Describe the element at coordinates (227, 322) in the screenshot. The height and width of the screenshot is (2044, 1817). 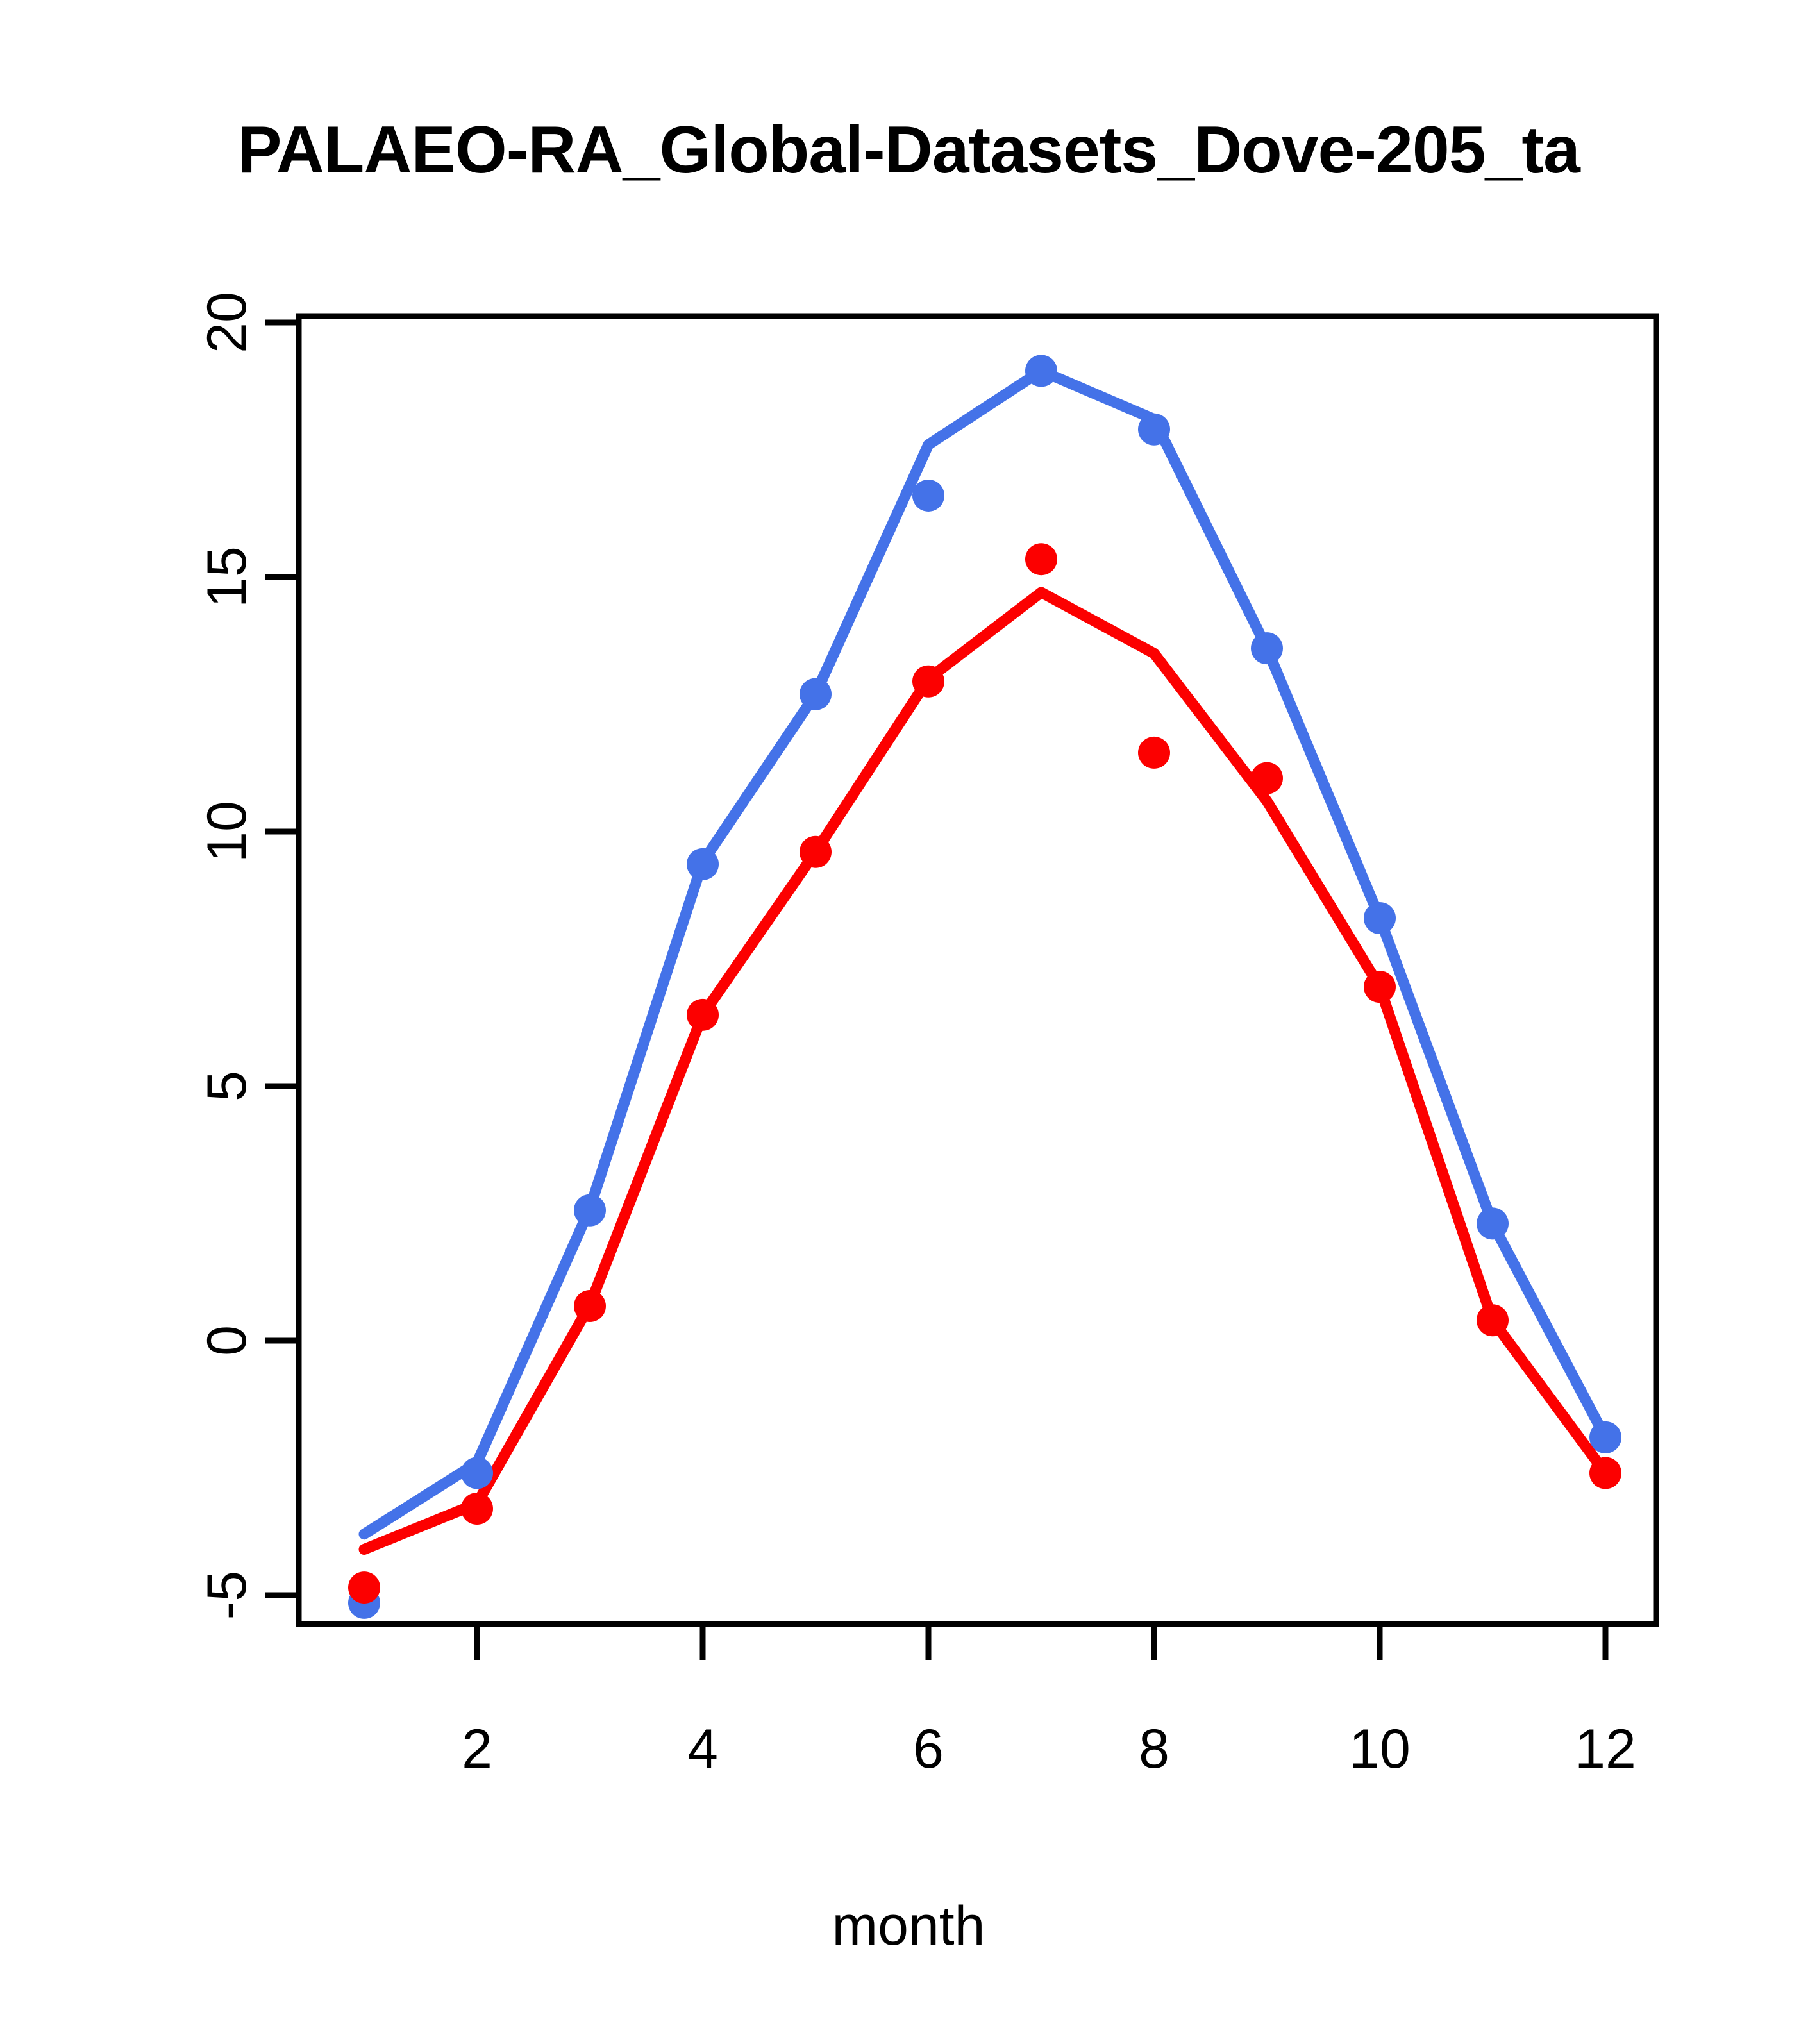
I see `y-tick-label: 20` at that location.